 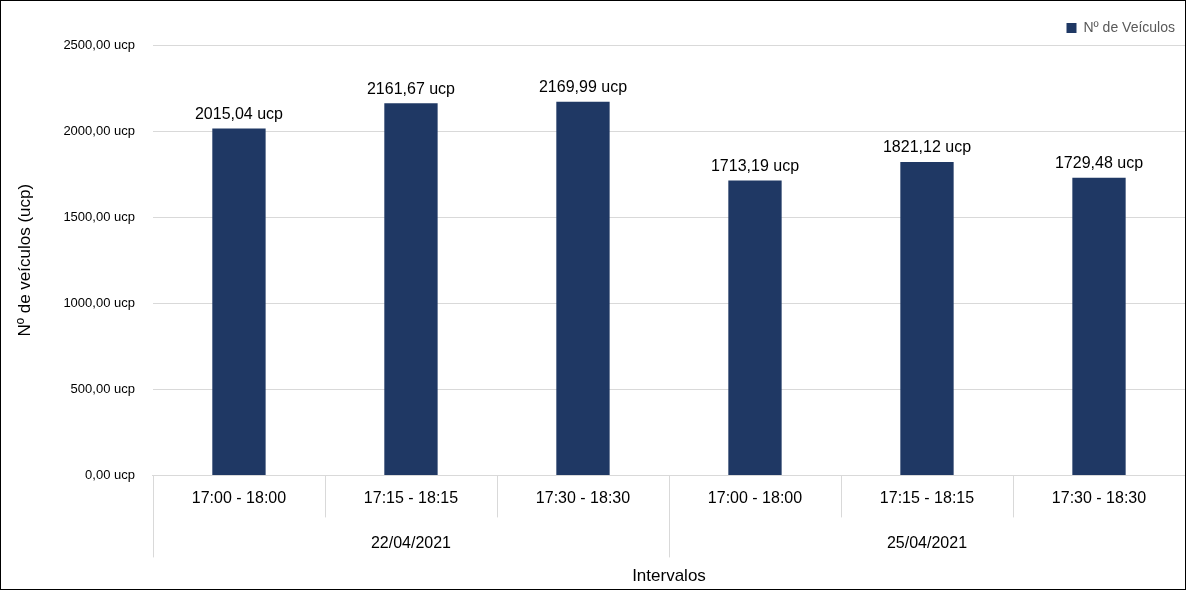 What do you see at coordinates (99, 44) in the screenshot?
I see `y-tick-label: 2500,00 ucp` at bounding box center [99, 44].